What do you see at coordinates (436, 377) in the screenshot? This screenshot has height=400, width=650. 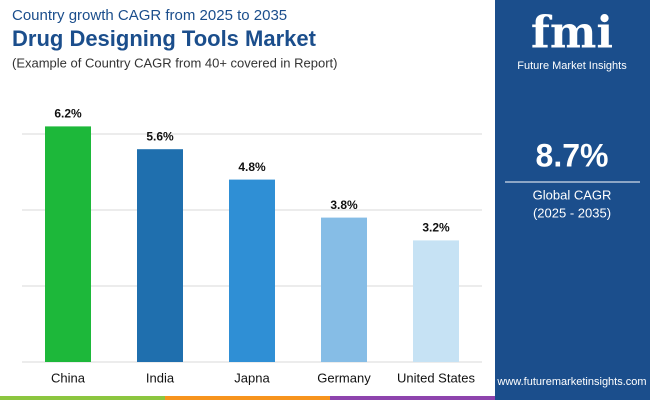 I see `x-tick-label: United States` at bounding box center [436, 377].